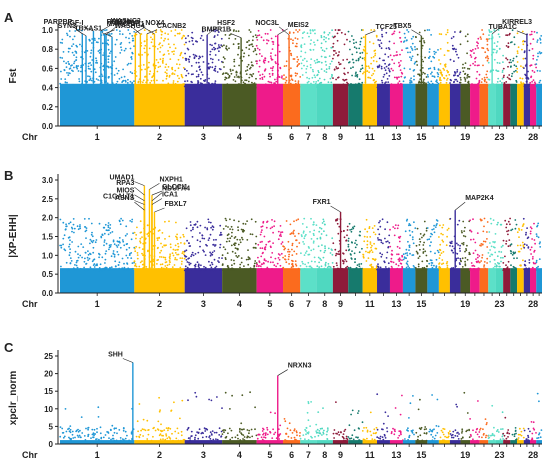 The image size is (550, 469). I want to click on chromosome-label: 1, so click(97, 137).